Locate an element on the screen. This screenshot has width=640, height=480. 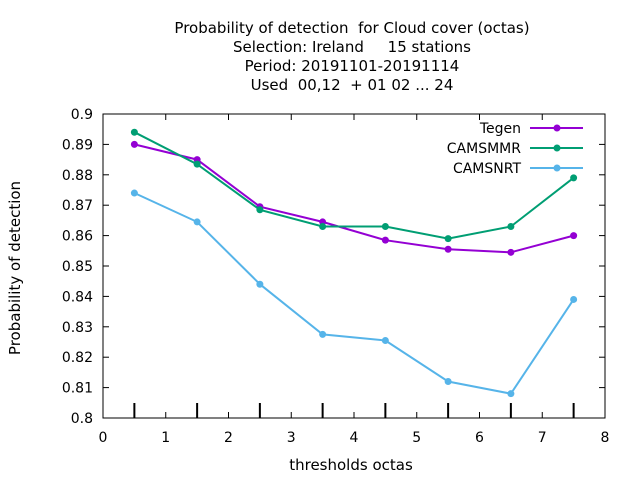
y-tick-label: 0.85 is located at coordinates (77, 267).